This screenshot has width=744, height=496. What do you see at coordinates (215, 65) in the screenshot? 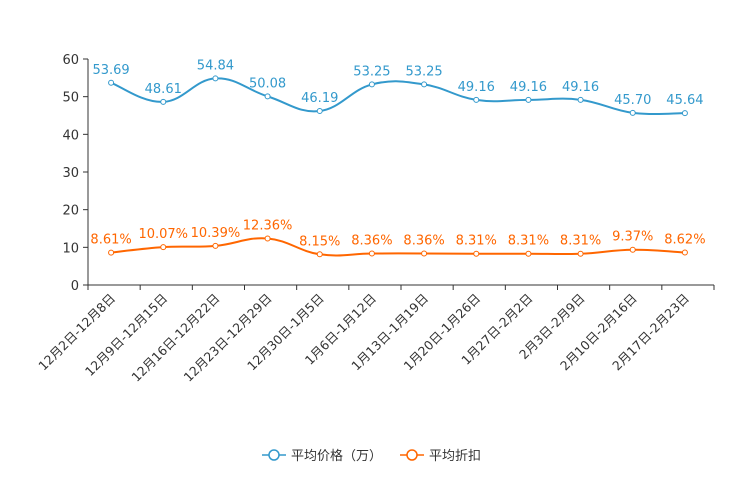
I see `data-label: 54.84` at bounding box center [215, 65].